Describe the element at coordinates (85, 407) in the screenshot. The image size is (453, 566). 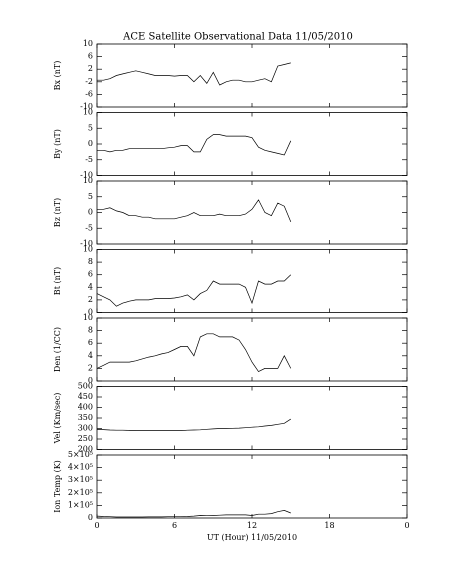
I see `y-tick-label: 400` at that location.